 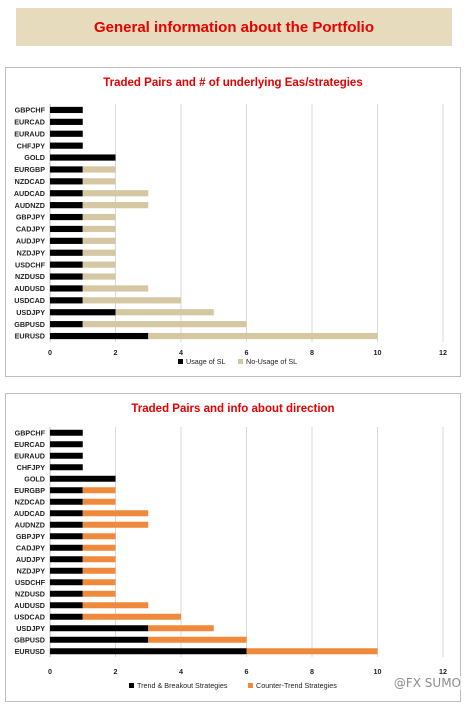 What do you see at coordinates (30, 217) in the screenshot?
I see `category-label: GBPJPY` at bounding box center [30, 217].